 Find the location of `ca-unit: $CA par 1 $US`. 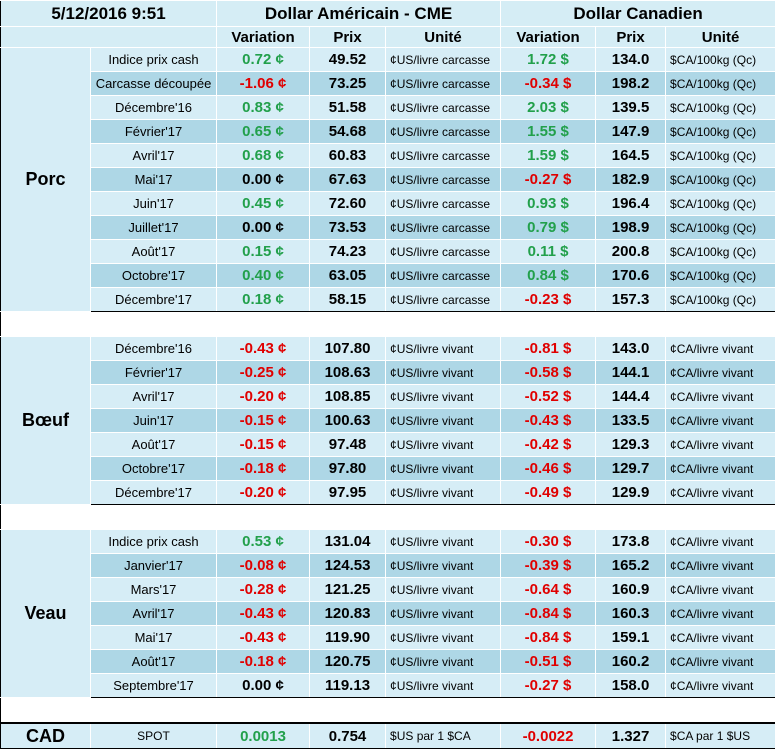

ca-unit: $CA par 1 $US is located at coordinates (720, 736).